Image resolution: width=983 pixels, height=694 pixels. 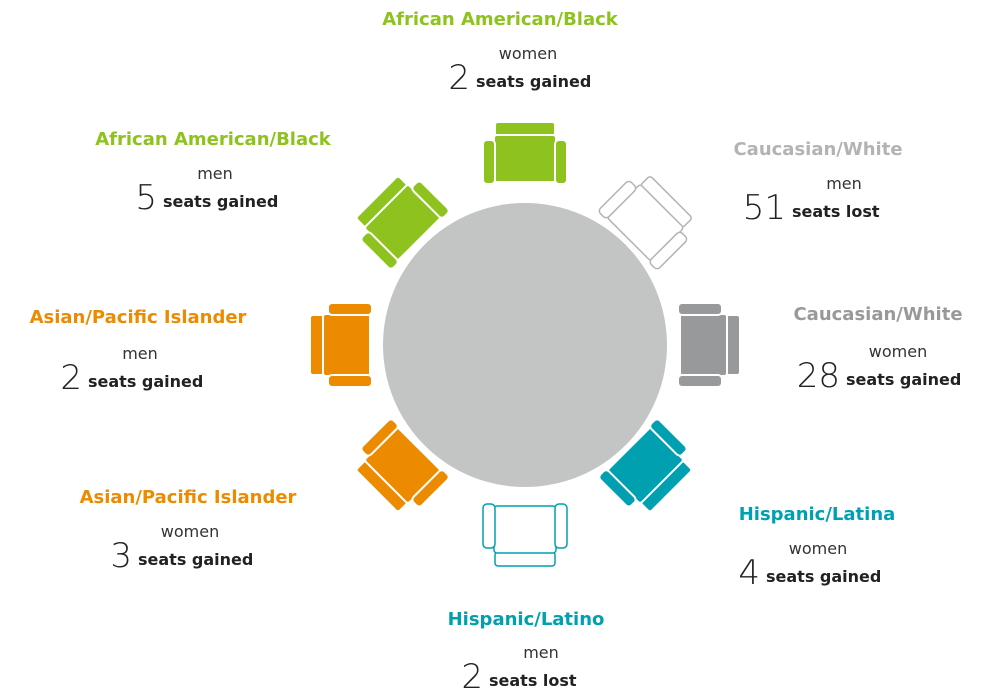 I want to click on seat-number: 5, so click(x=146, y=198).